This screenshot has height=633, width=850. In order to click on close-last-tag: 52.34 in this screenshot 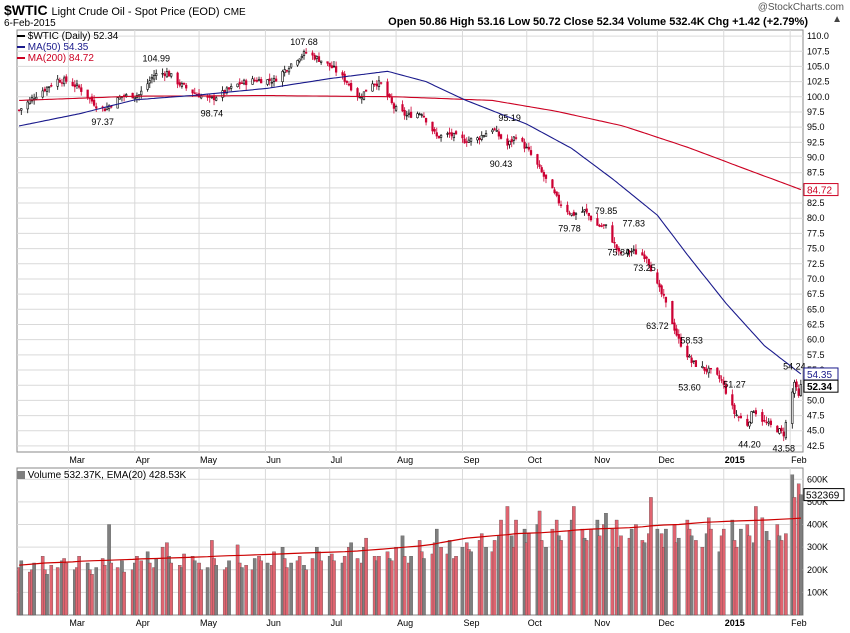, I will do `click(819, 387)`.